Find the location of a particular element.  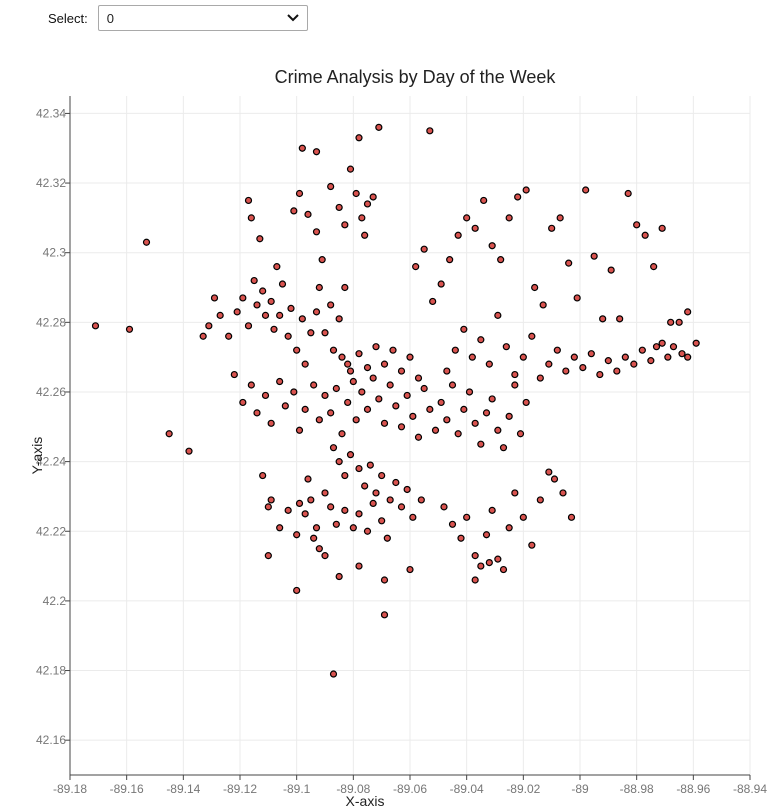

y-tick-label: 42.24 is located at coordinates (51, 462).